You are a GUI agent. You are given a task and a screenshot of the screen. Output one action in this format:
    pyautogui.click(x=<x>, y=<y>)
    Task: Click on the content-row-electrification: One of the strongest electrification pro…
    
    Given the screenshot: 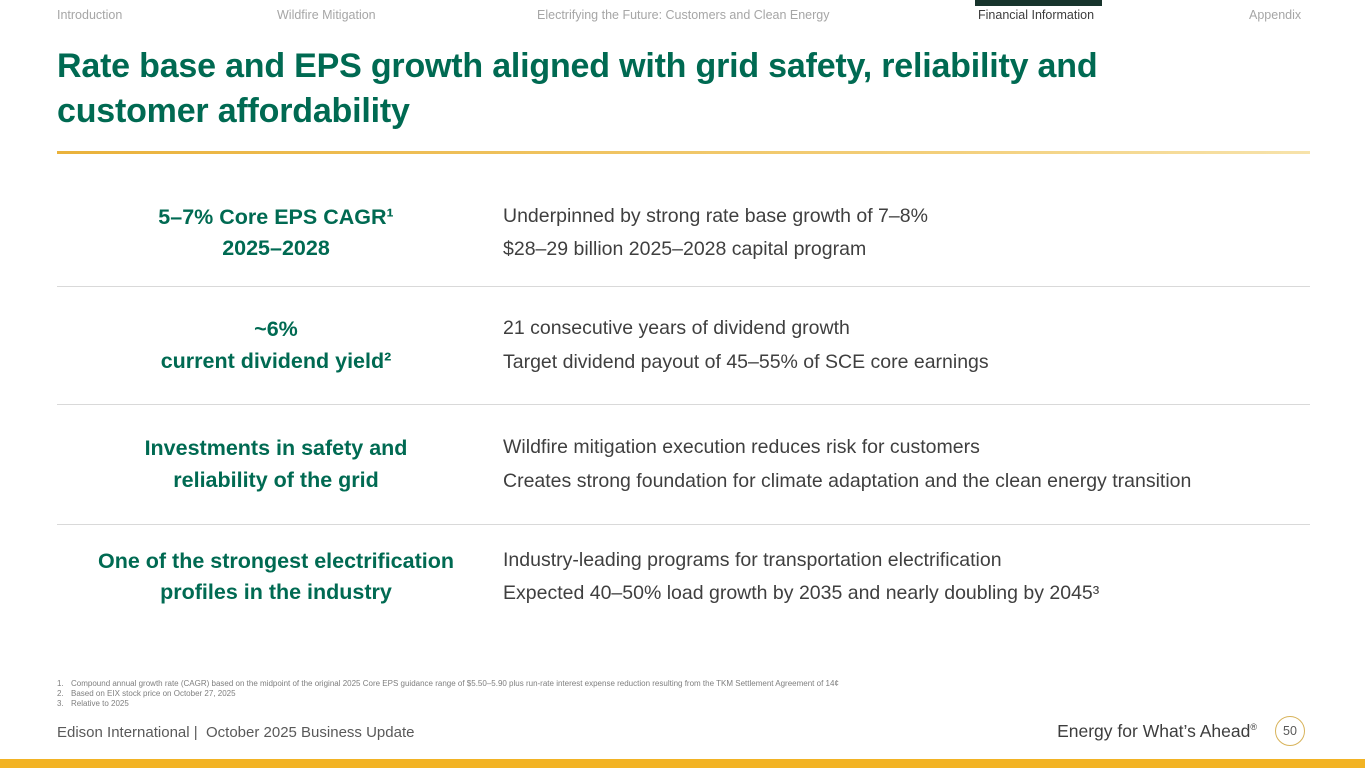 What is the action you would take?
    pyautogui.click(x=683, y=577)
    